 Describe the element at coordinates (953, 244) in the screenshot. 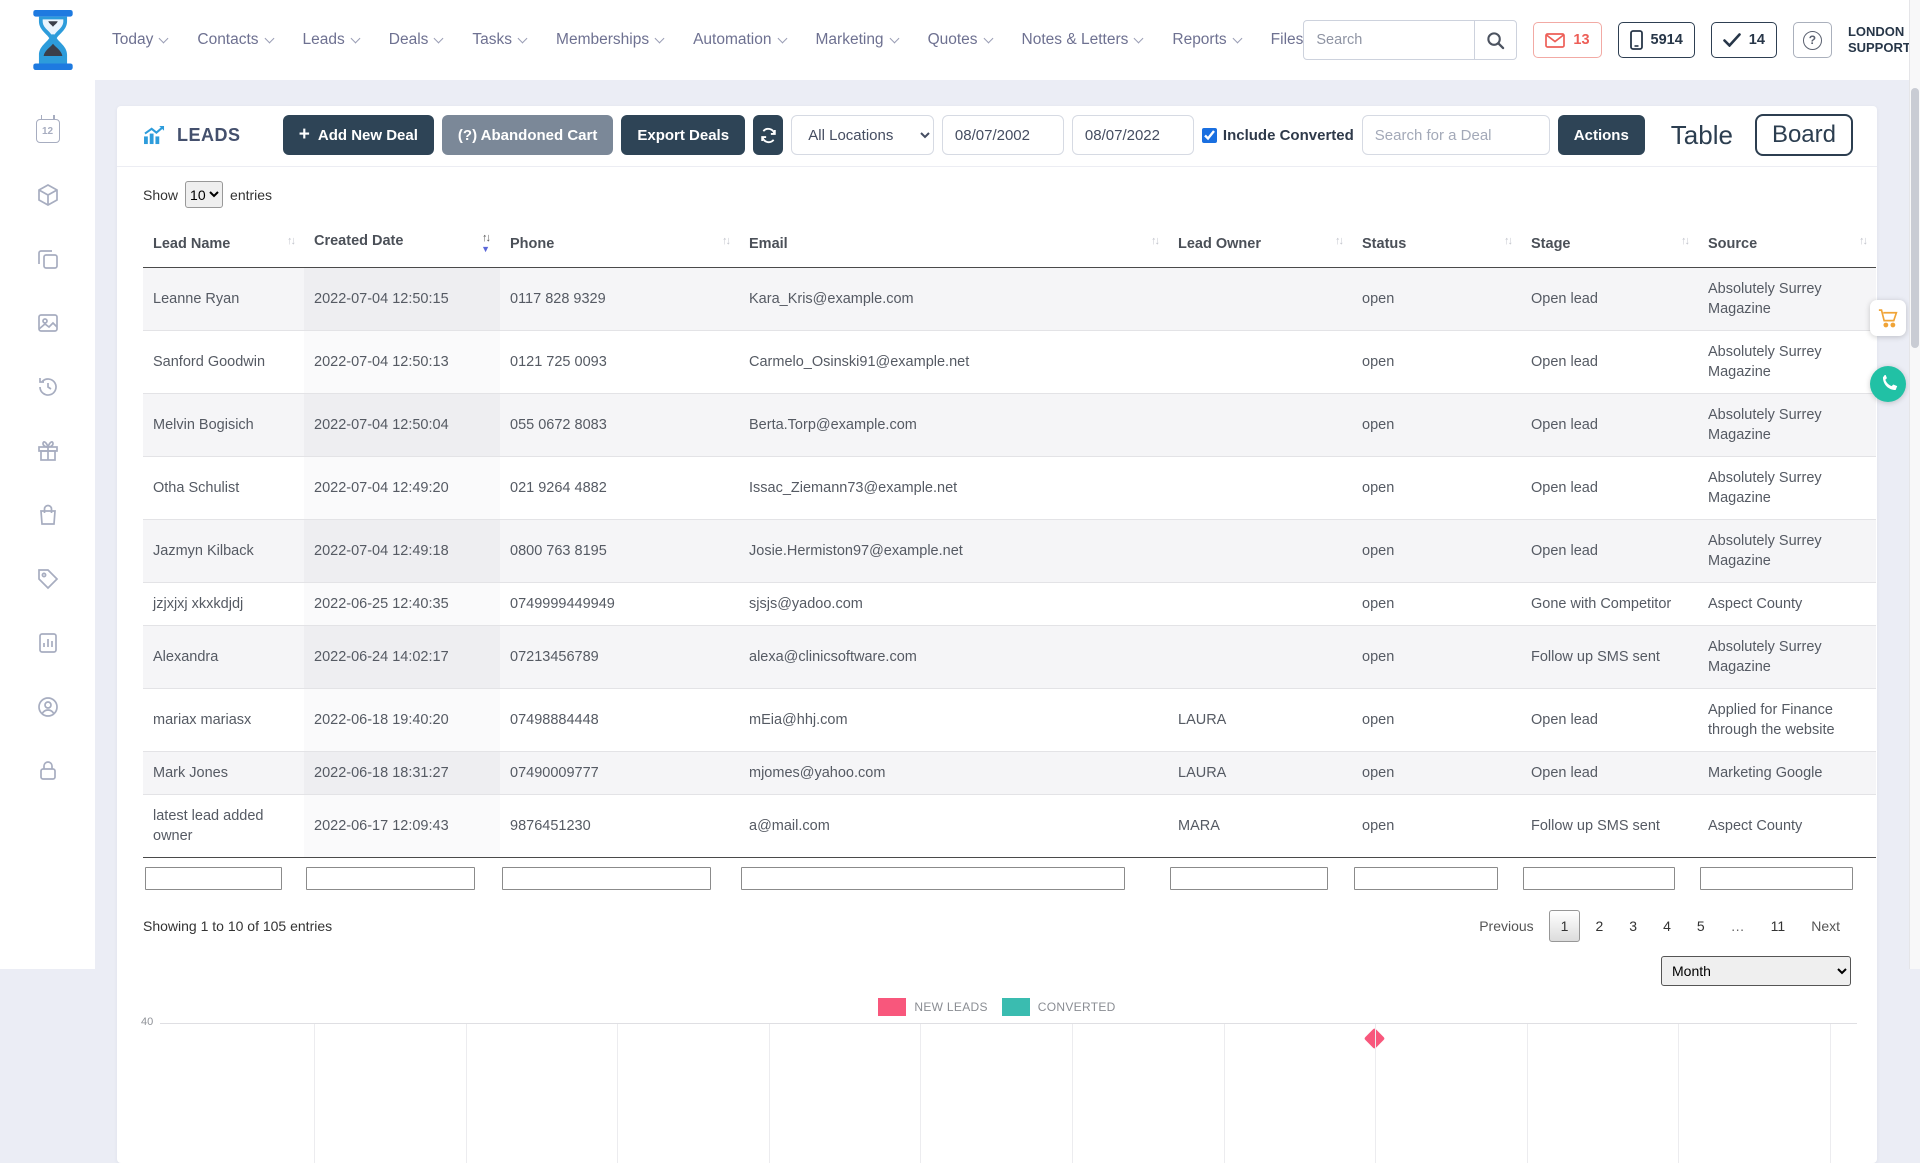

I see `column-header-email: Email ↑↓` at that location.